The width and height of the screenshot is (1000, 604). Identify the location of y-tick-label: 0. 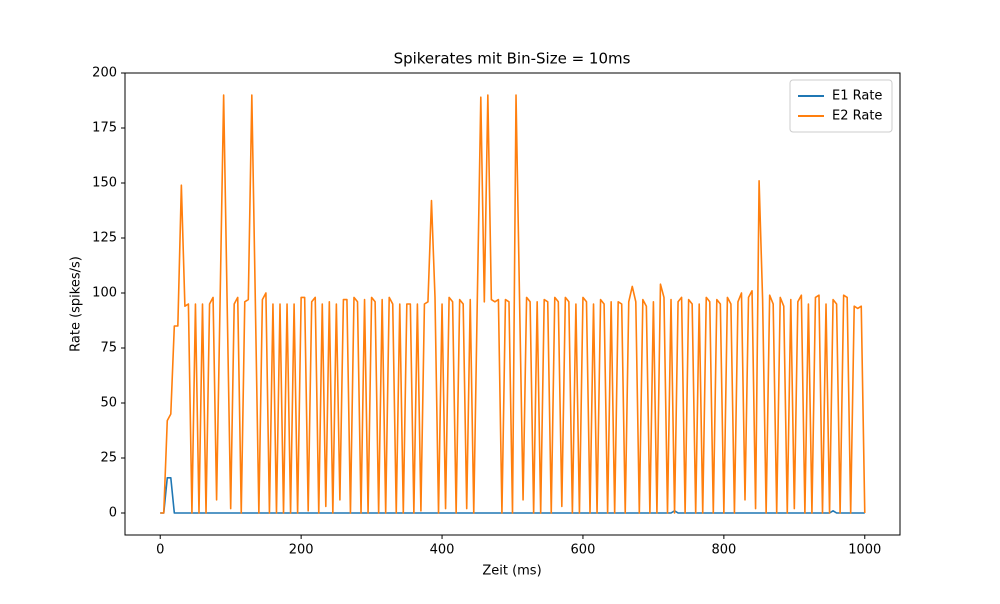
(113, 513).